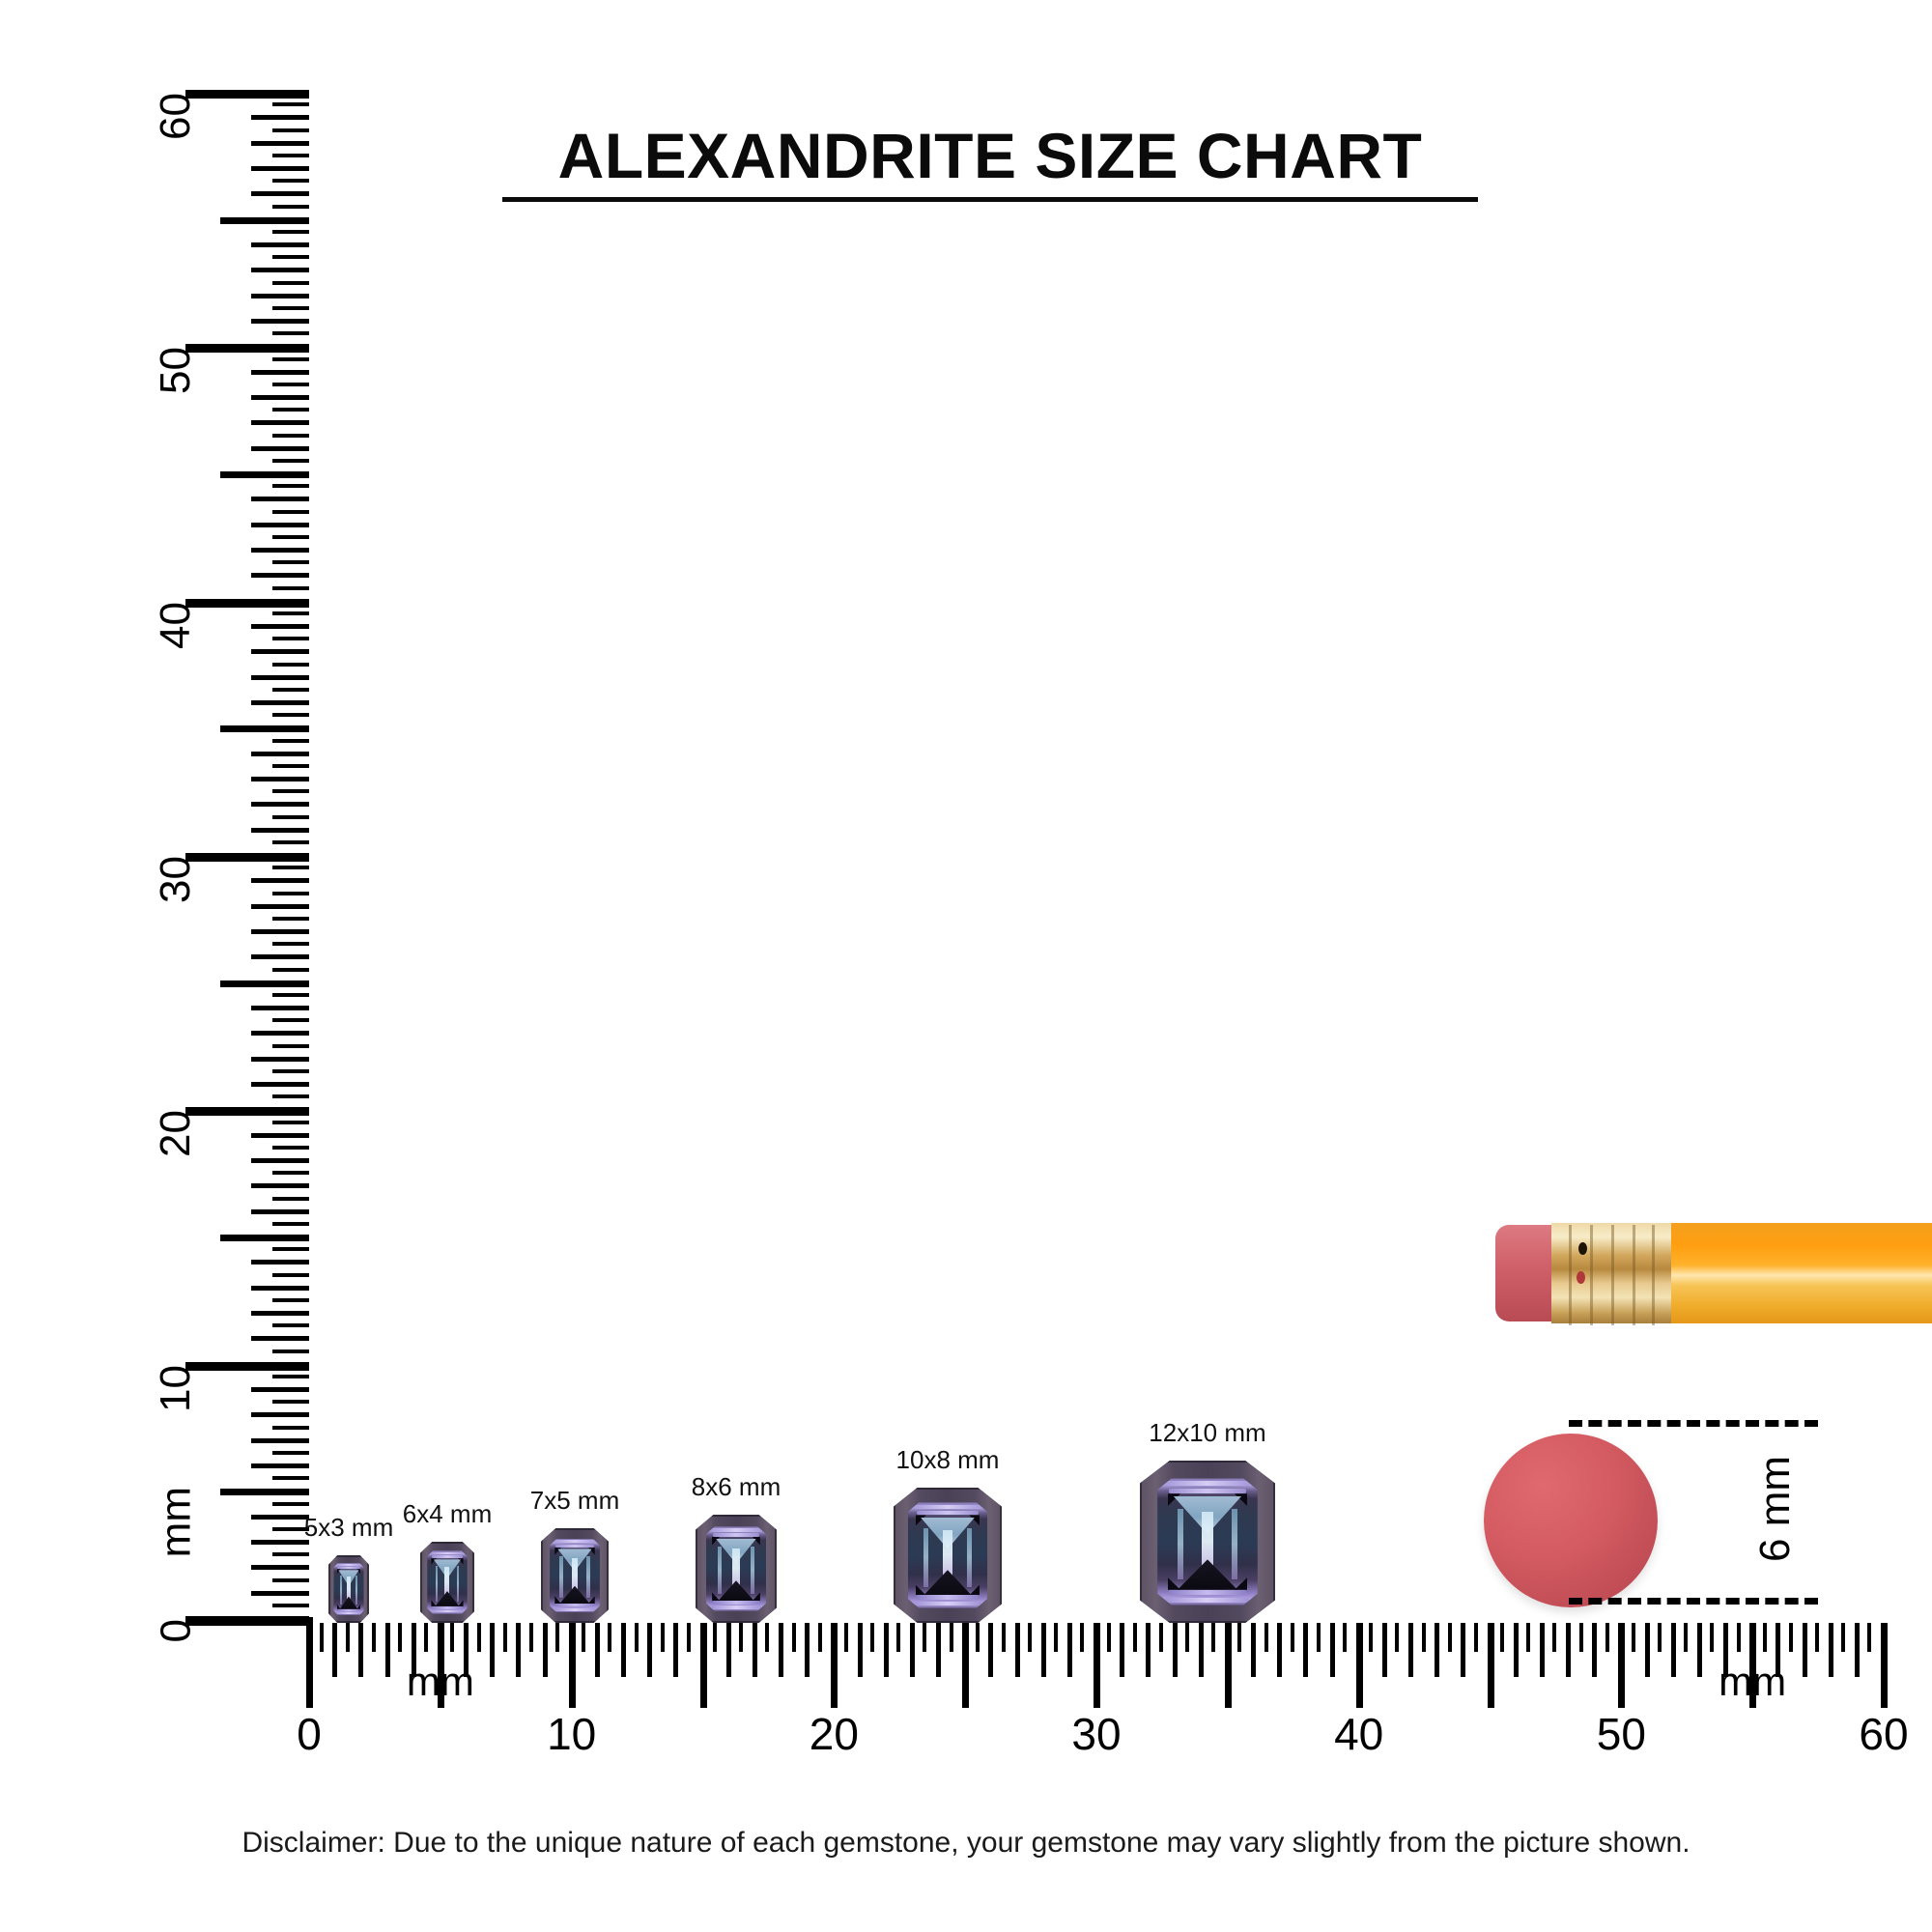 This screenshot has width=1932, height=1932. What do you see at coordinates (834, 1734) in the screenshot?
I see `horizontal-ruler-number: 20` at bounding box center [834, 1734].